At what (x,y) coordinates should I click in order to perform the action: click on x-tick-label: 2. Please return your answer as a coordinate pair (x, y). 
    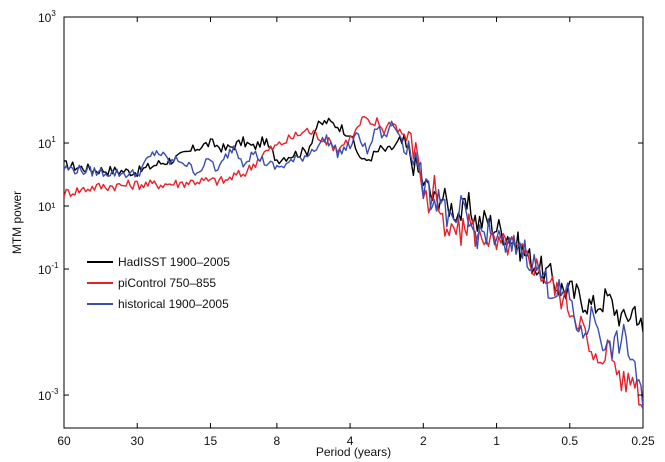
    Looking at the image, I should click on (423, 441).